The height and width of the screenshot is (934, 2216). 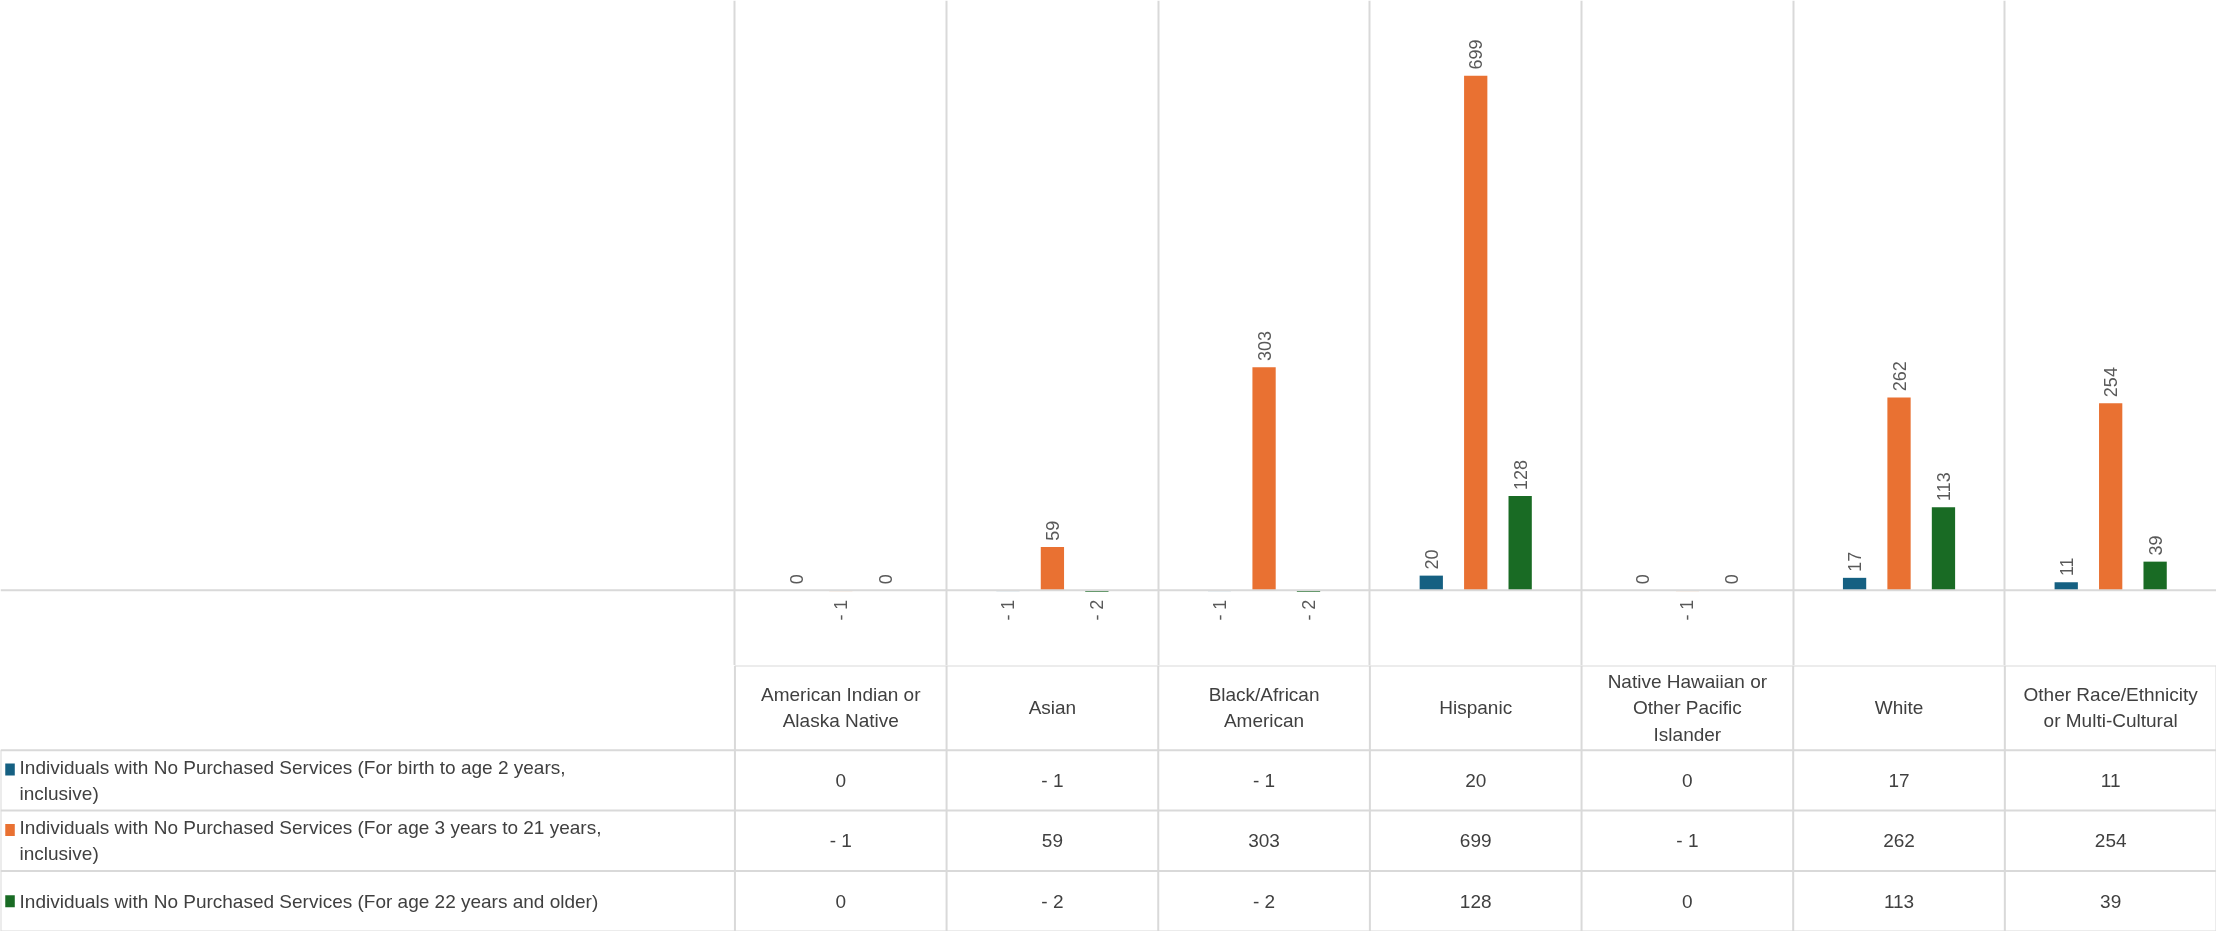 What do you see at coordinates (1475, 841) in the screenshot?
I see `data-label: 699` at bounding box center [1475, 841].